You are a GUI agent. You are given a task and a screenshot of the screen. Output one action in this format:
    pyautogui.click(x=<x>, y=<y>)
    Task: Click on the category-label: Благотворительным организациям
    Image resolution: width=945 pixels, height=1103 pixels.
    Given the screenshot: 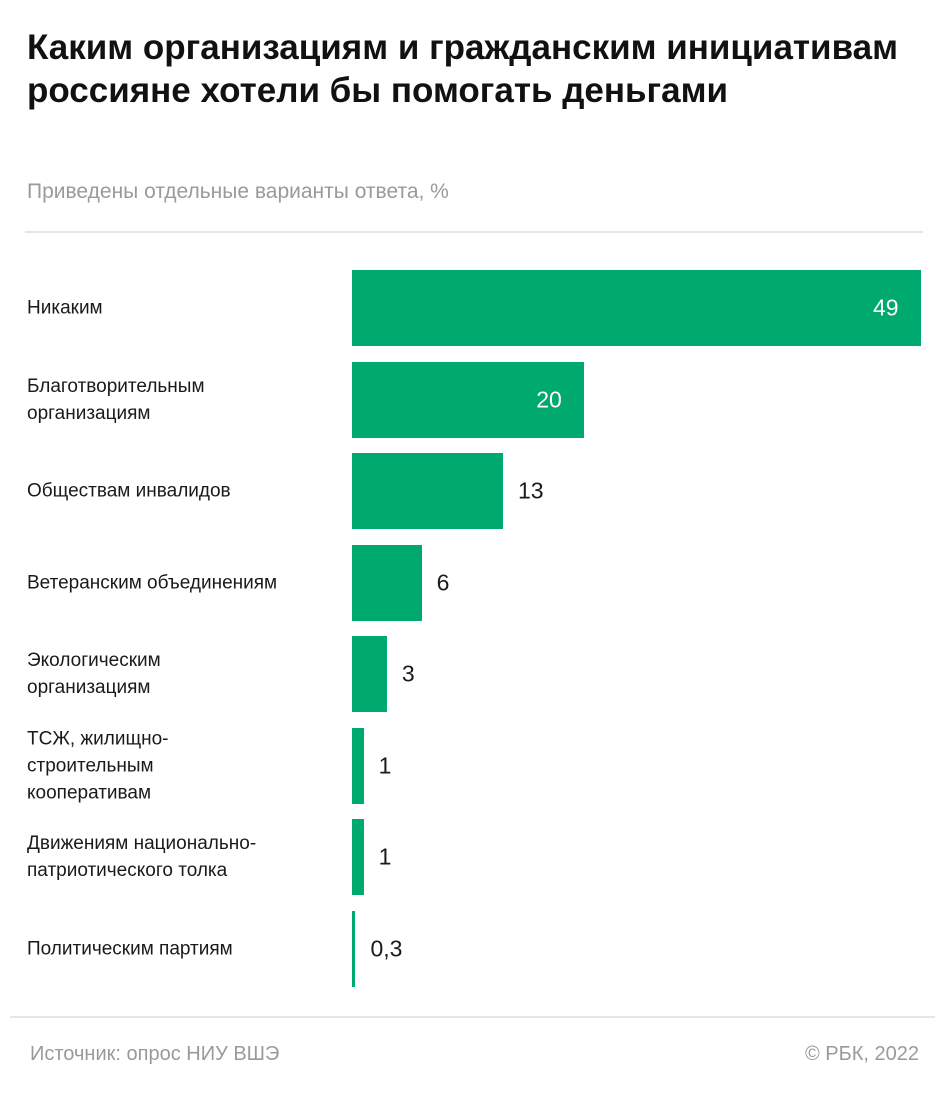 What is the action you would take?
    pyautogui.click(x=116, y=399)
    